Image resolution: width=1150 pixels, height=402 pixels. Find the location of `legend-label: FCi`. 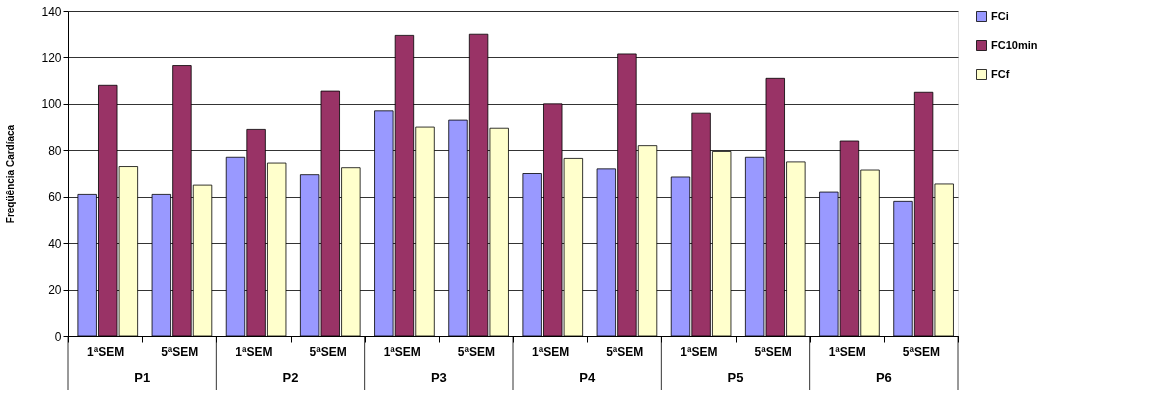

legend-label: FCi is located at coordinates (1000, 15).